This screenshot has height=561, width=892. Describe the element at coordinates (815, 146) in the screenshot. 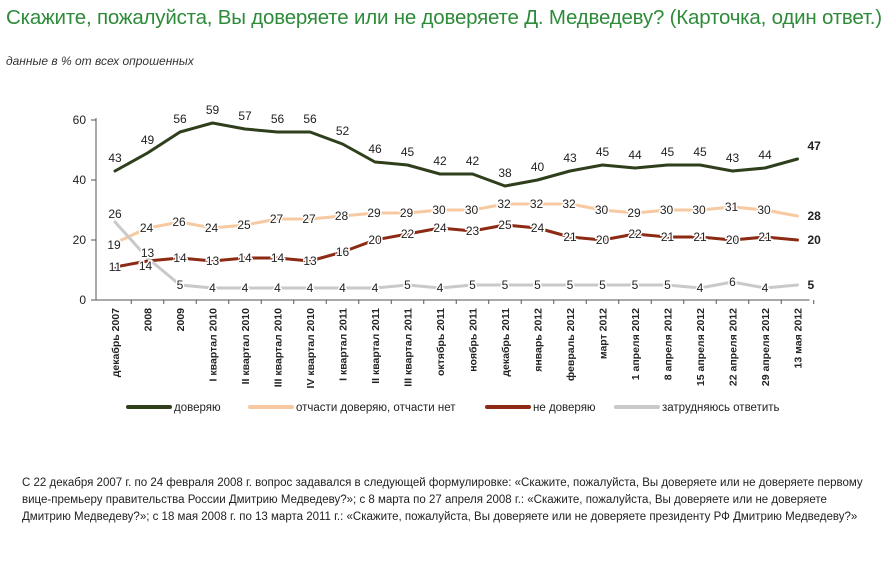

I see `data-label: 47` at that location.